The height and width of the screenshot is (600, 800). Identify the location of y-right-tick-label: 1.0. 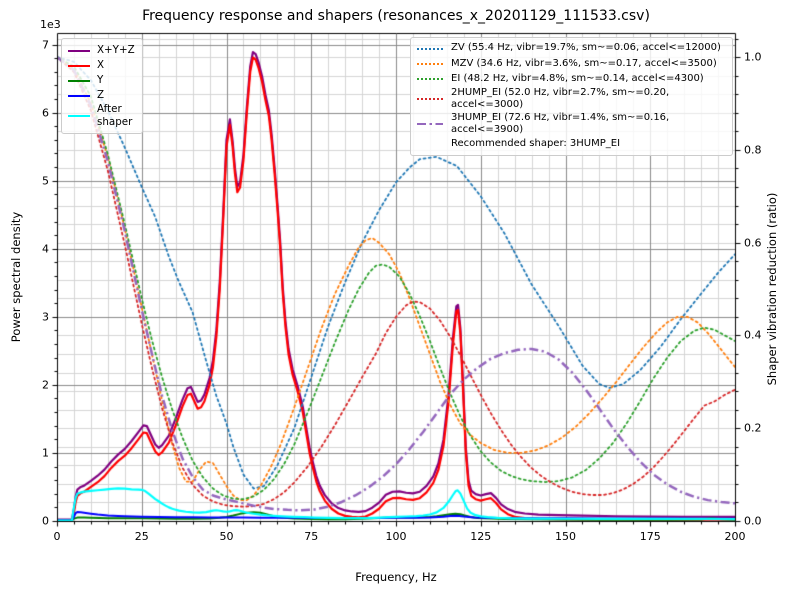
(753, 57).